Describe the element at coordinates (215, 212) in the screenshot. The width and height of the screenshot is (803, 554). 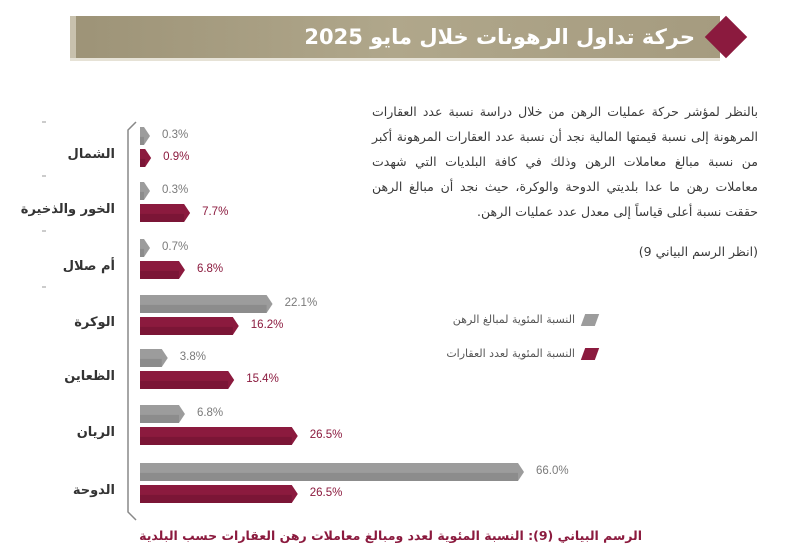
I see `value-label-counts: 7.7%` at that location.